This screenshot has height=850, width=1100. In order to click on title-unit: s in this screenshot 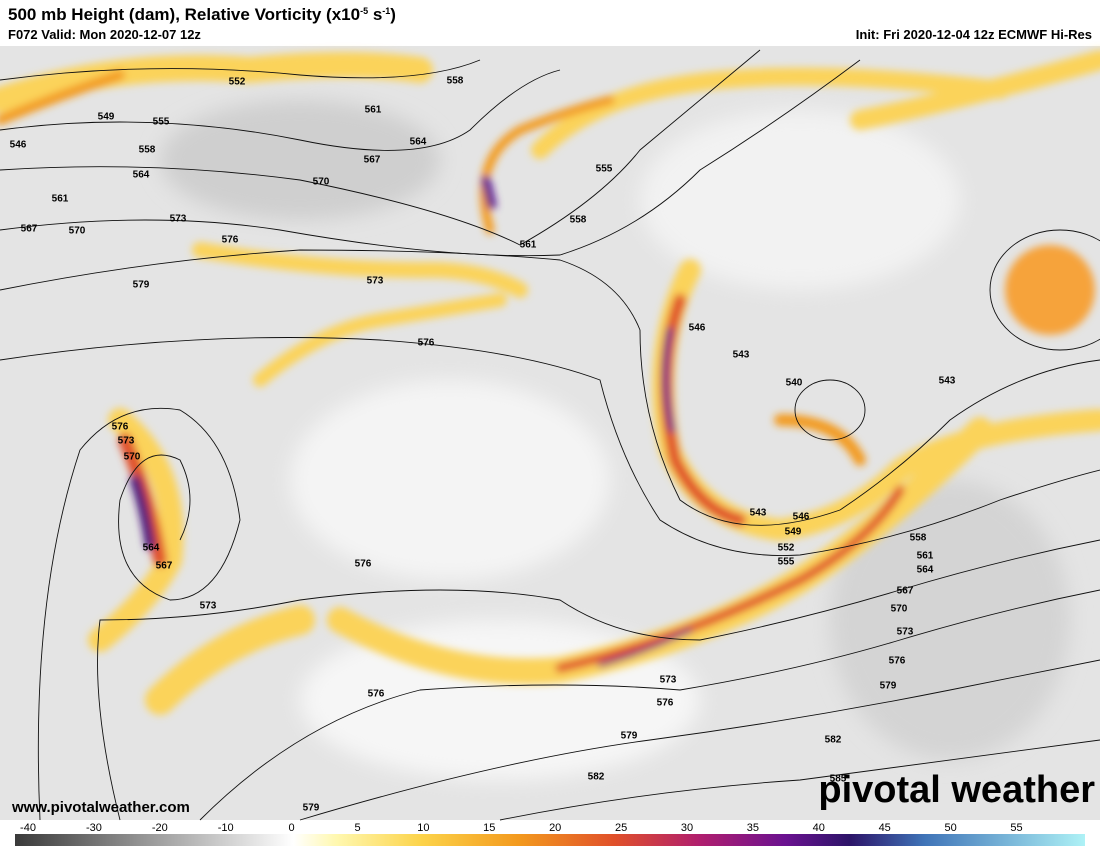, I will do `click(375, 14)`.